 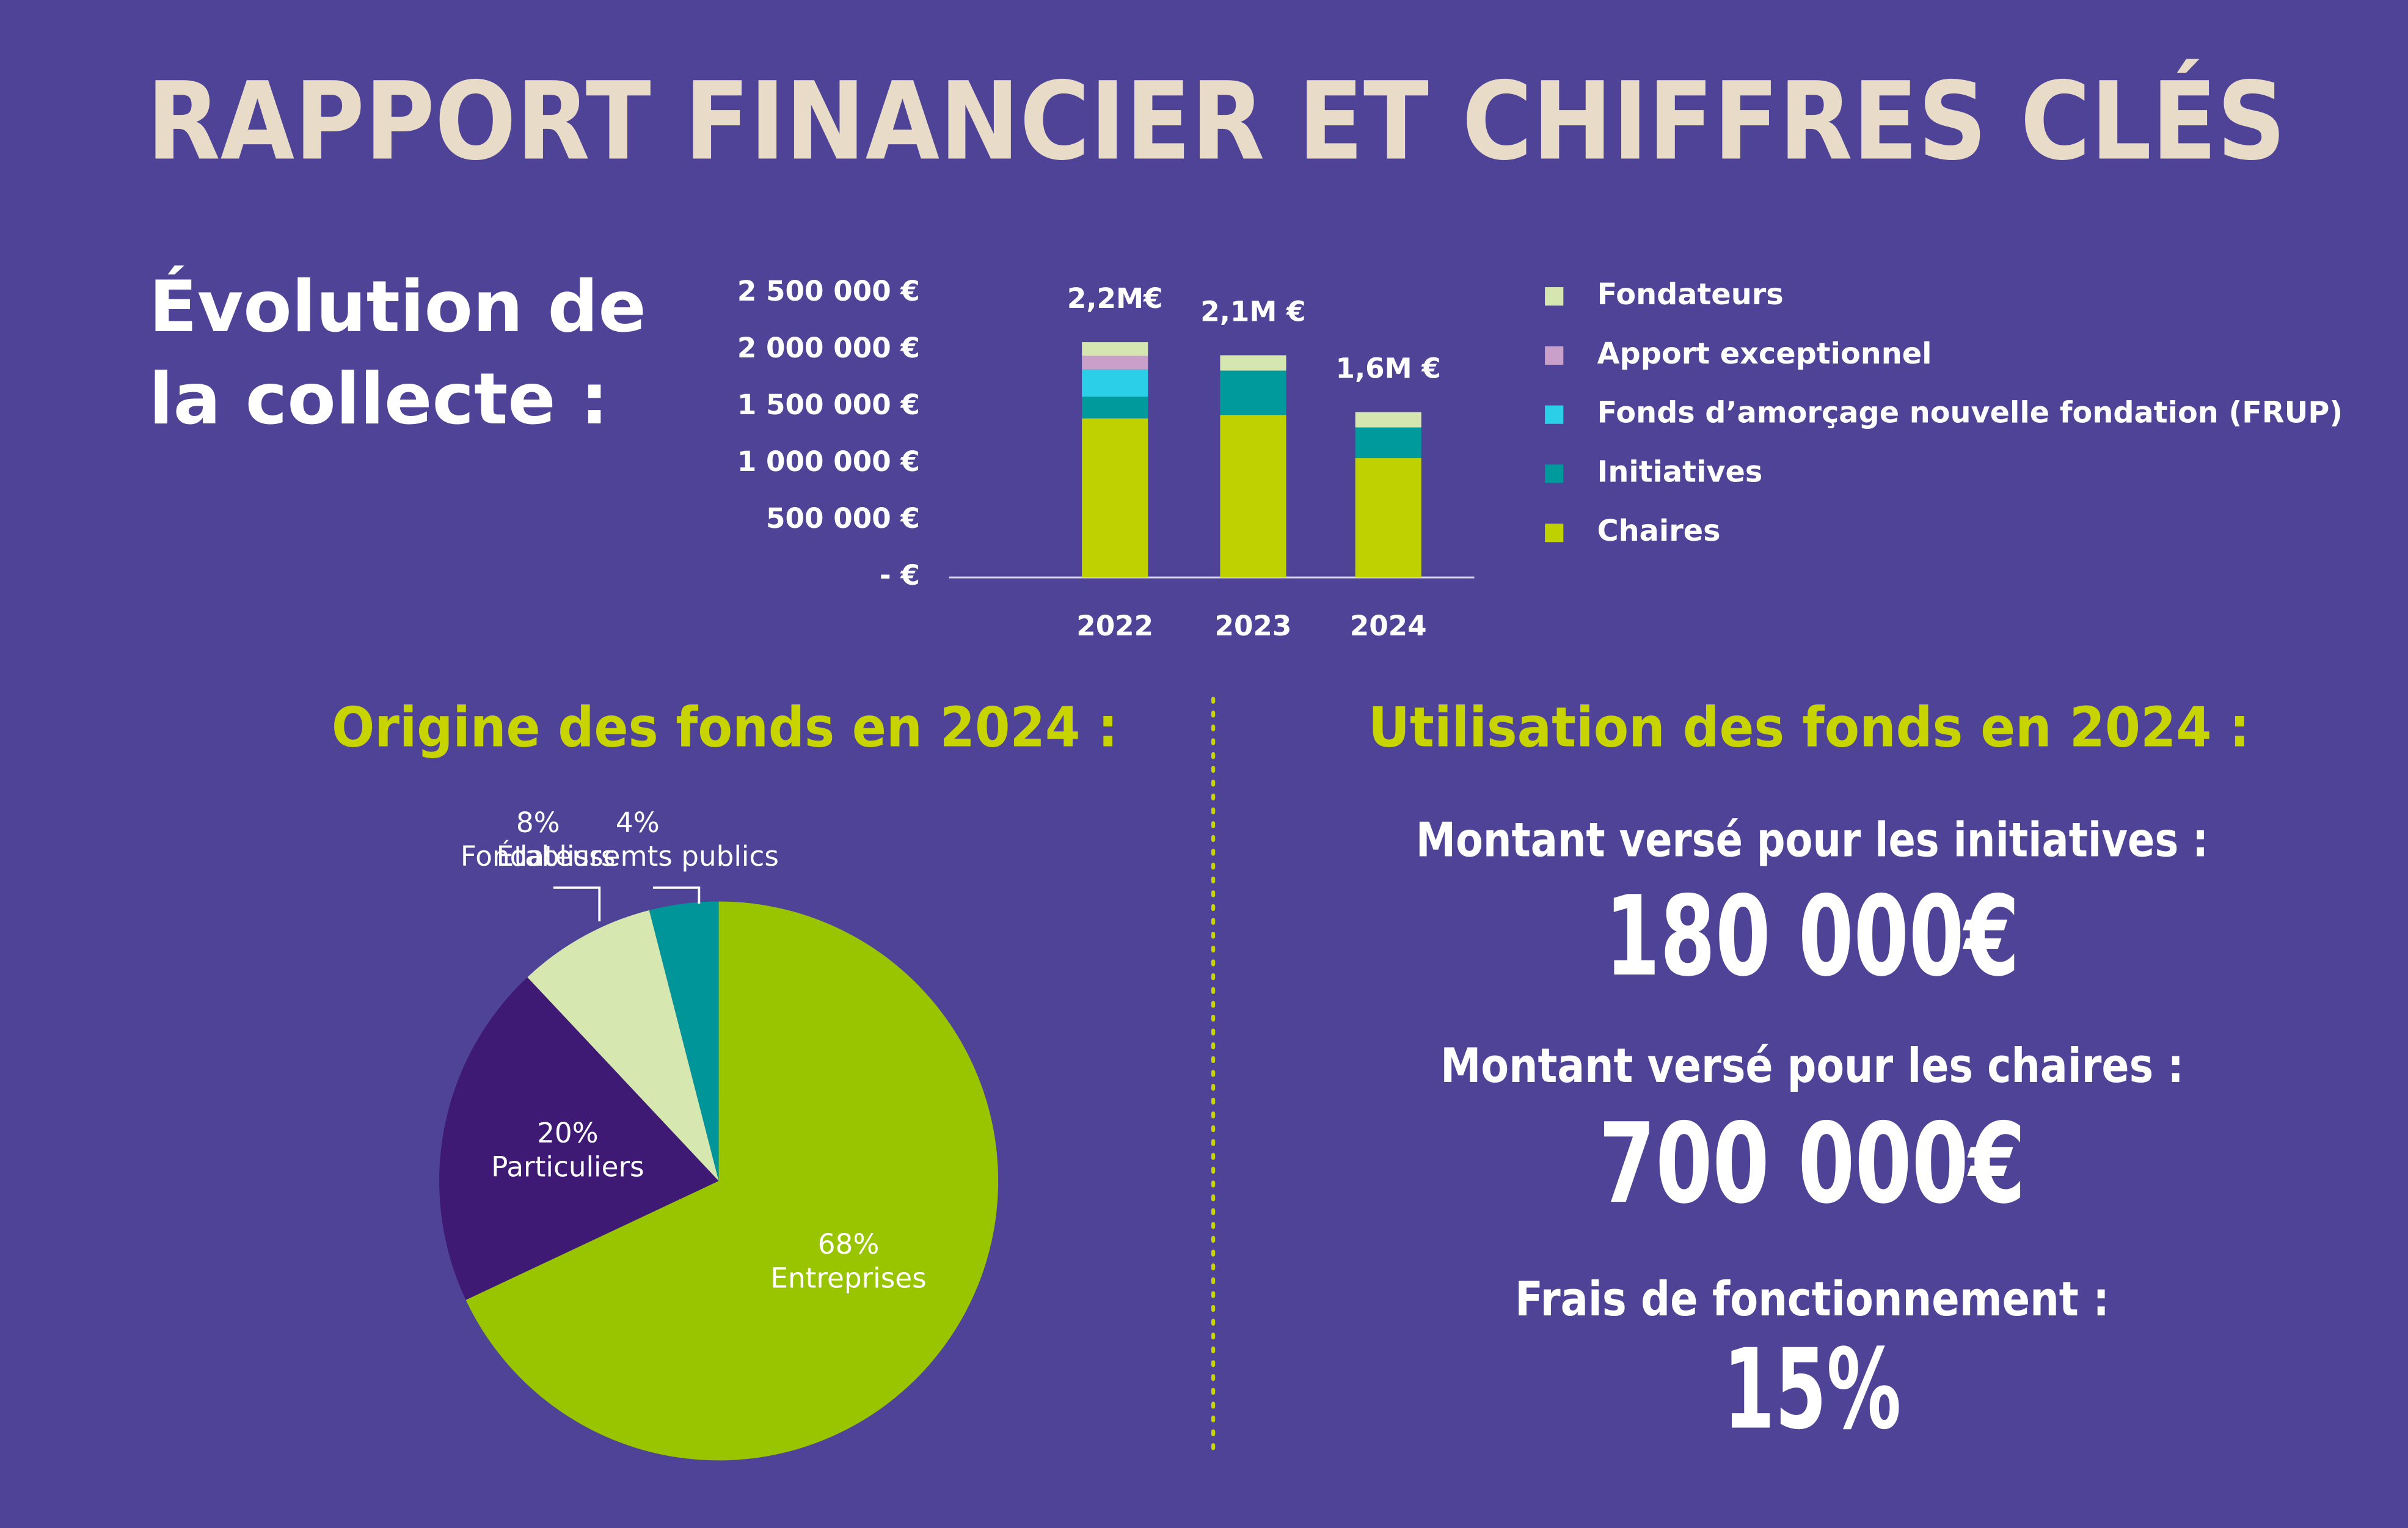 What do you see at coordinates (1388, 626) in the screenshot?
I see `x-tick-label: 2024` at bounding box center [1388, 626].